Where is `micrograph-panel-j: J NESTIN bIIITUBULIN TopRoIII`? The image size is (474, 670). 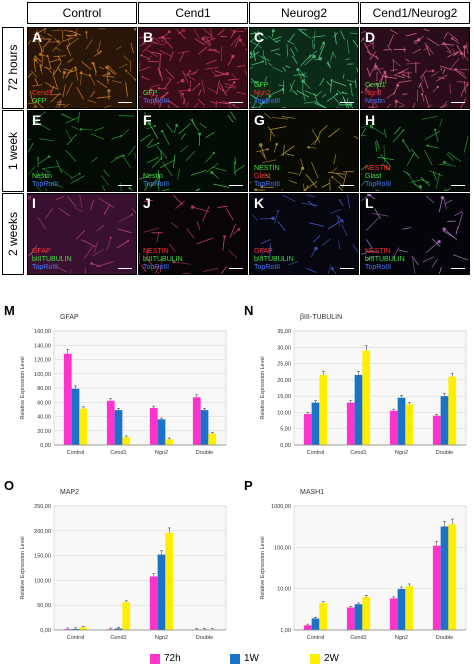 micrograph-panel-j: J NESTIN bIIITUBULIN TopRoIII is located at coordinates (193, 234).